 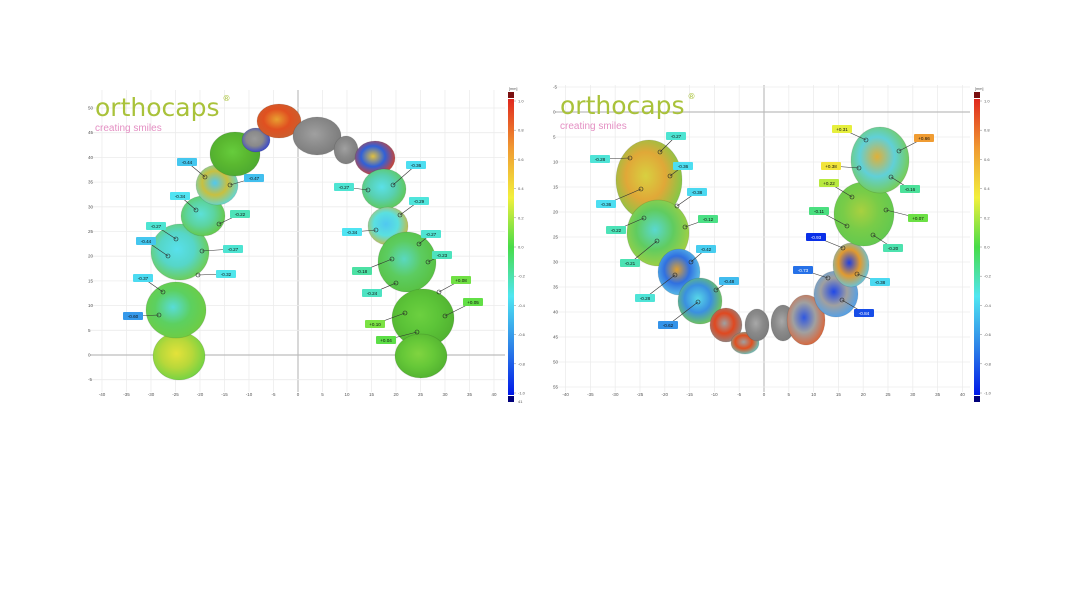 What do you see at coordinates (162, 108) in the screenshot?
I see `logo-word: orthocaps ®` at bounding box center [162, 108].